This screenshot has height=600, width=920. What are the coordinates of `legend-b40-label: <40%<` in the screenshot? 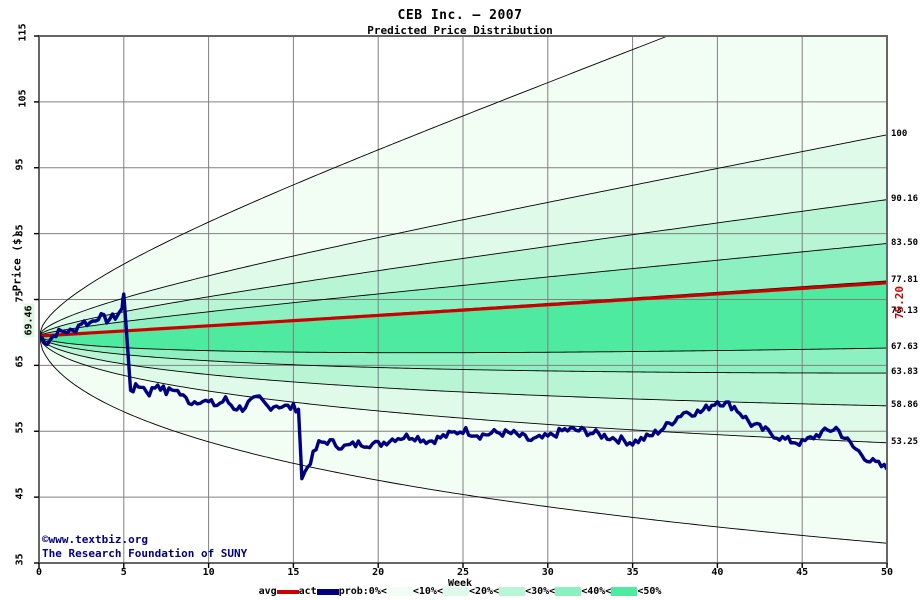 It's located at (596, 591).